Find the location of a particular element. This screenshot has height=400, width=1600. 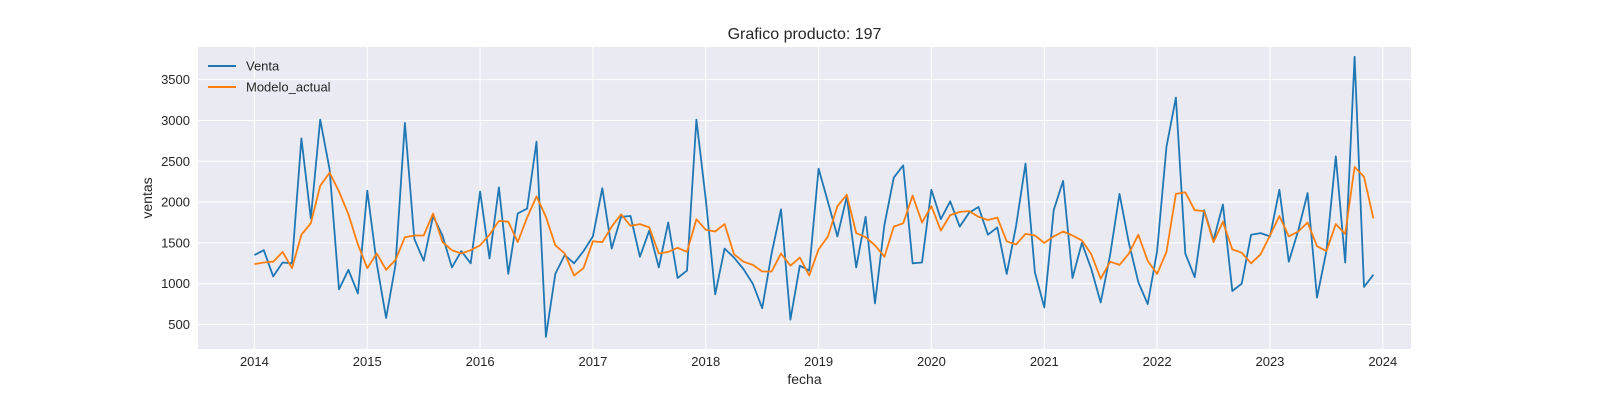

x-tick-label: 2024 is located at coordinates (1382, 361).